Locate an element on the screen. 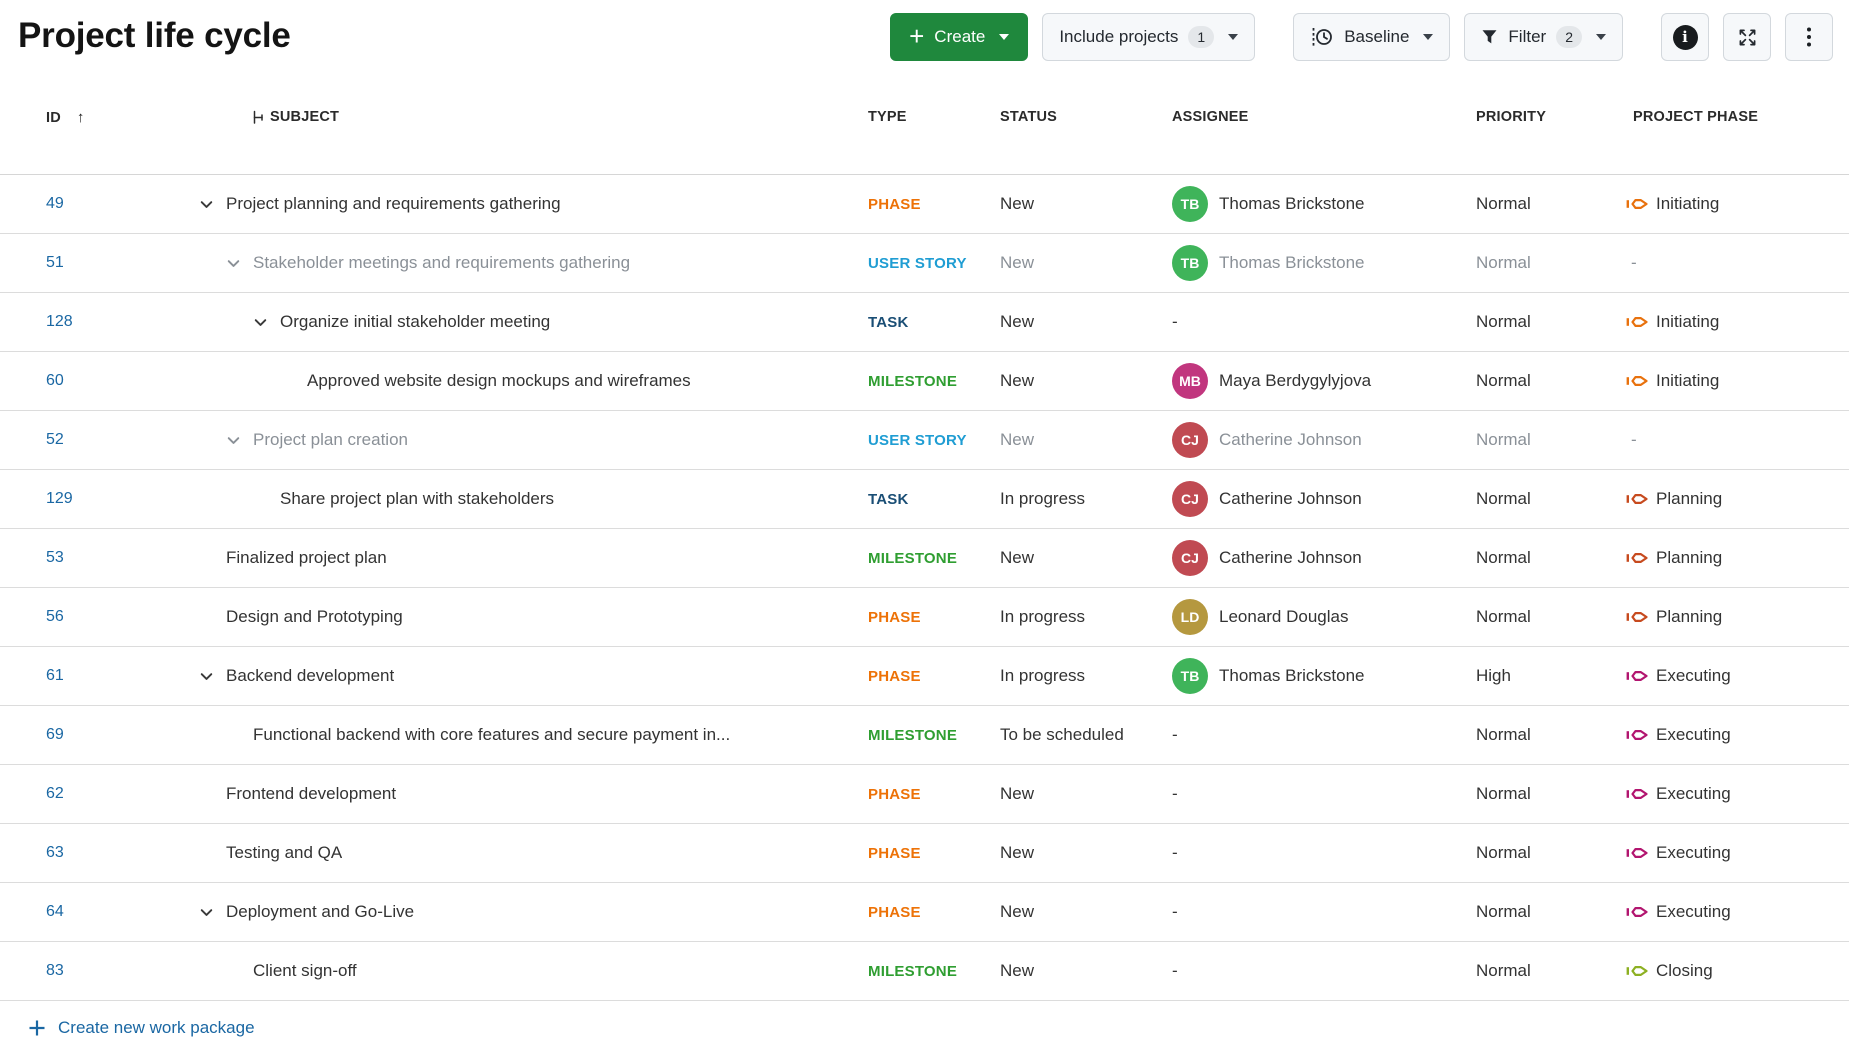  column-header-type: TYPE is located at coordinates (887, 117).